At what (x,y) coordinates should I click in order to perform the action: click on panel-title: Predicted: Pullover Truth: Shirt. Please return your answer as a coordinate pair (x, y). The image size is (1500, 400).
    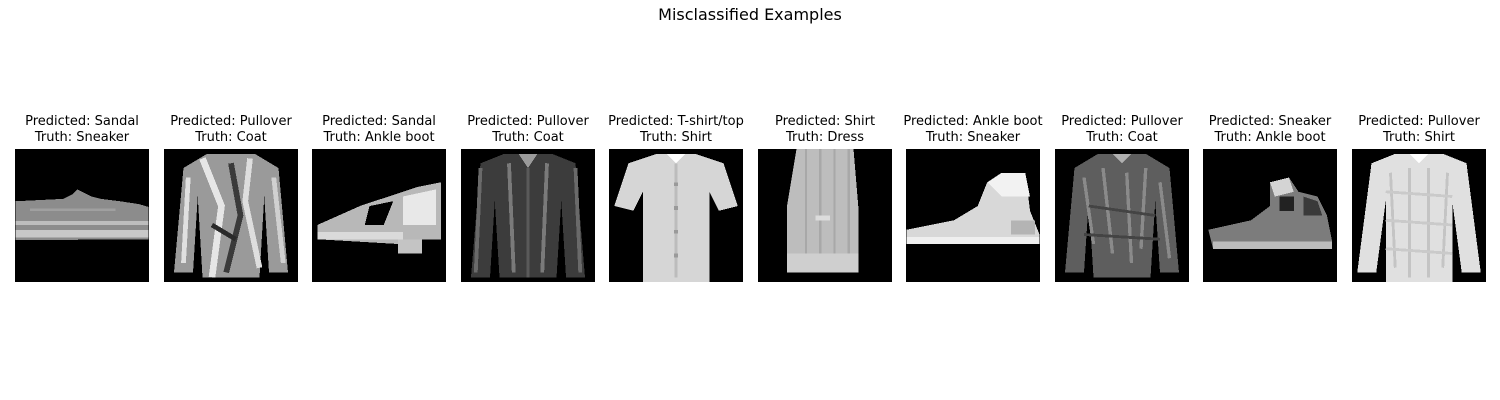
    Looking at the image, I should click on (1411, 130).